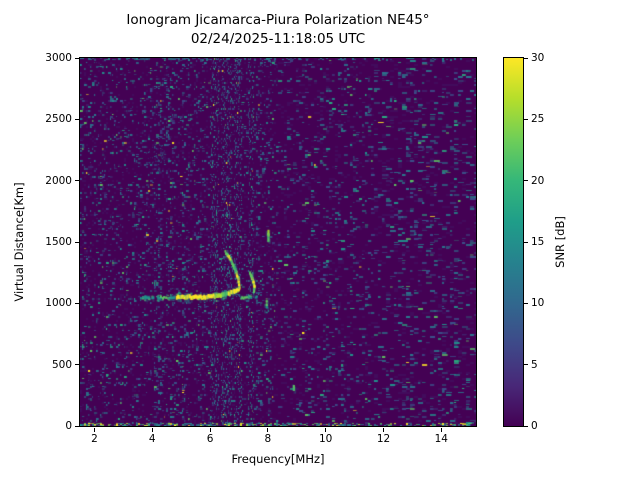 The image size is (640, 480). Describe the element at coordinates (534, 364) in the screenshot. I see `colorbar-tick-label: 5` at that location.